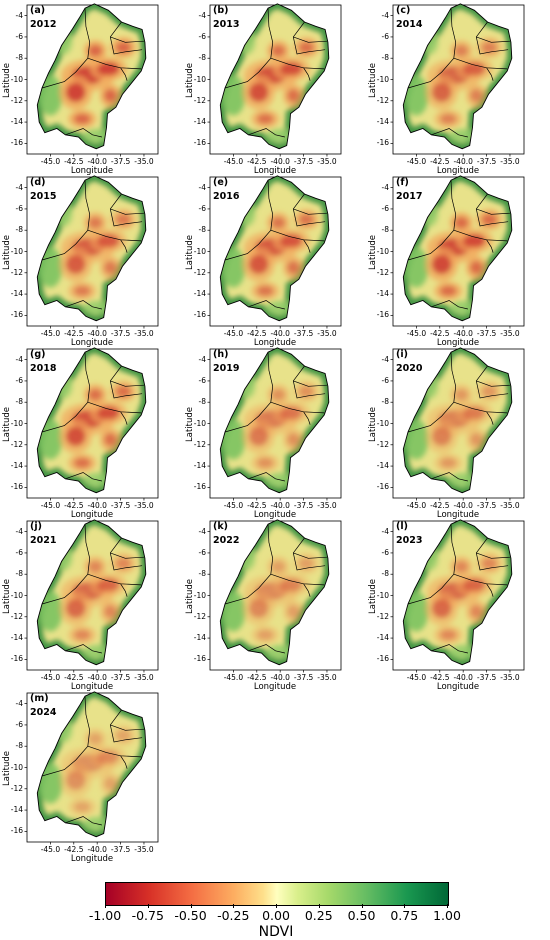 This screenshot has height=940, width=550. Describe the element at coordinates (361, 915) in the screenshot. I see `colorbar-tick-label: 0.50` at that location.